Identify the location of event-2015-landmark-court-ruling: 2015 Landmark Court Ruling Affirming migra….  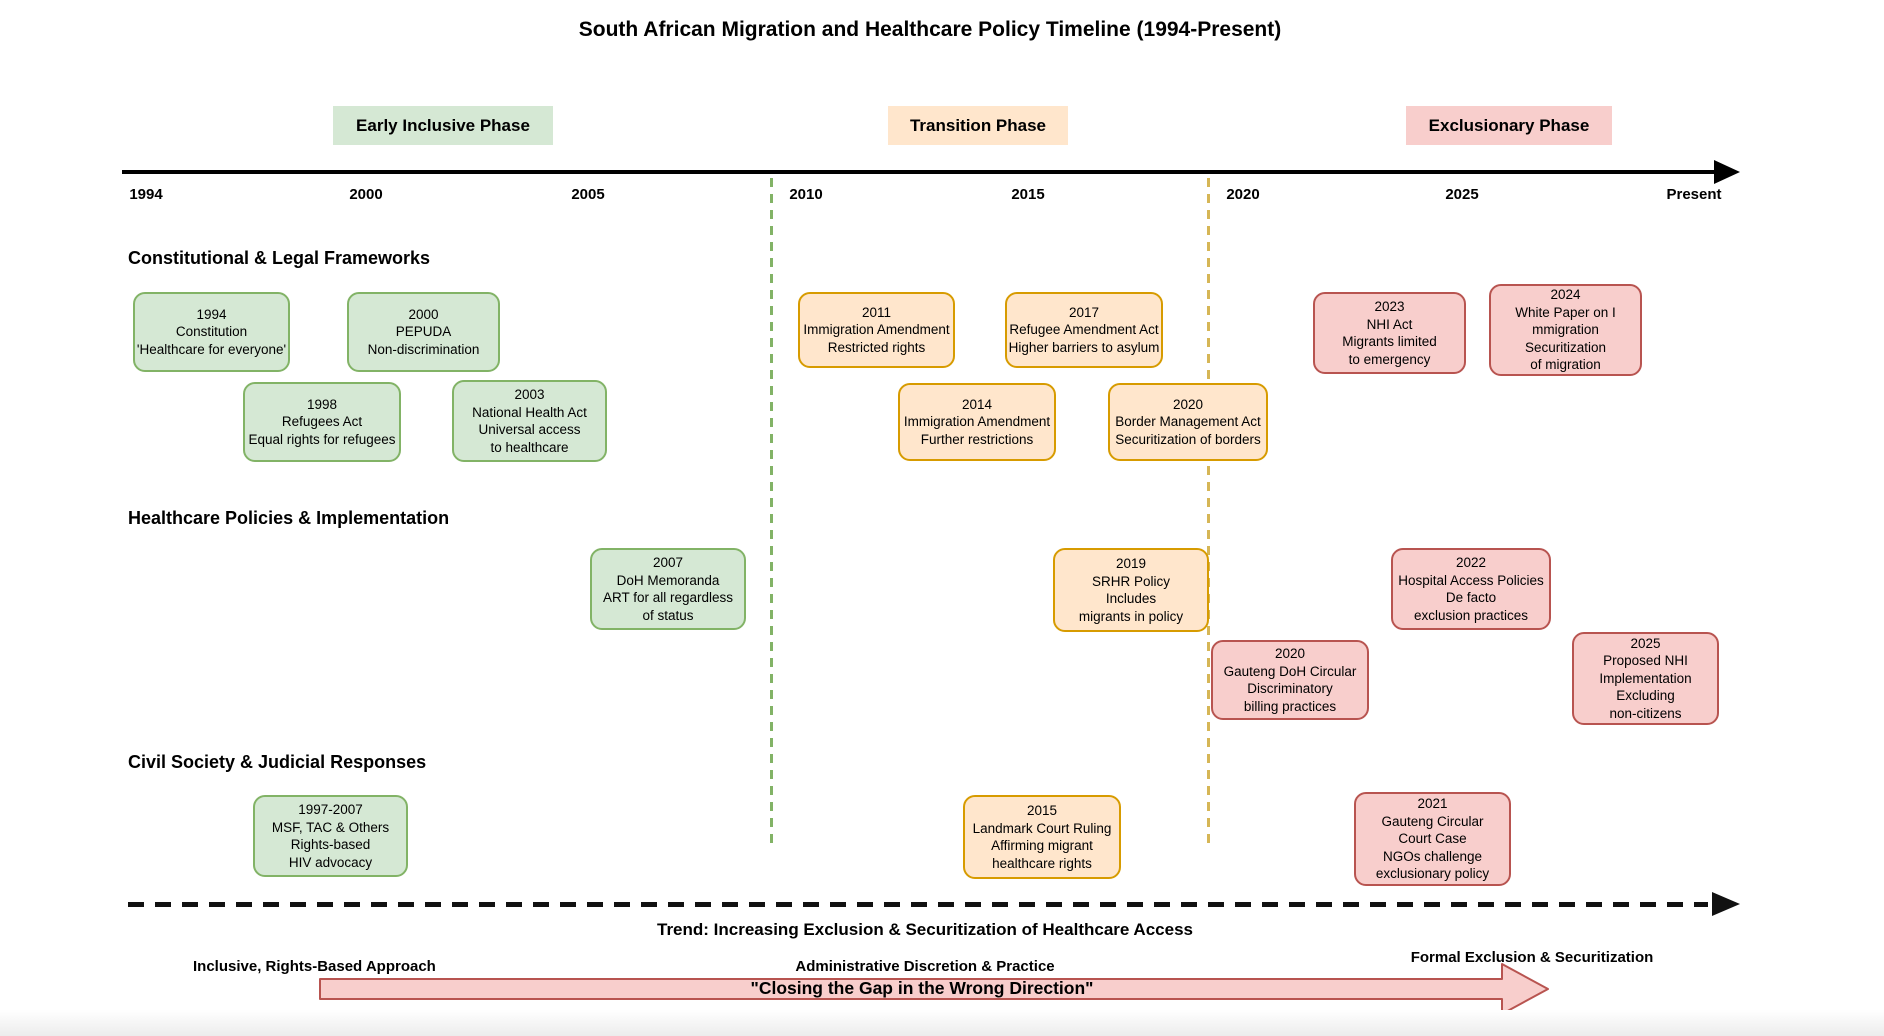
(1042, 837).